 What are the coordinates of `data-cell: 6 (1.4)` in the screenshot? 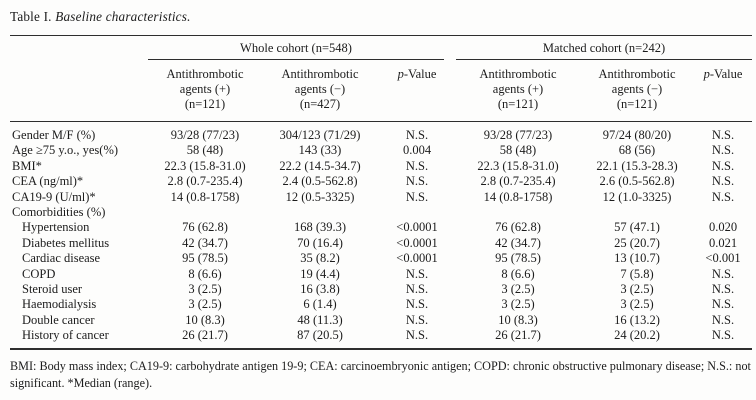 It's located at (320, 304).